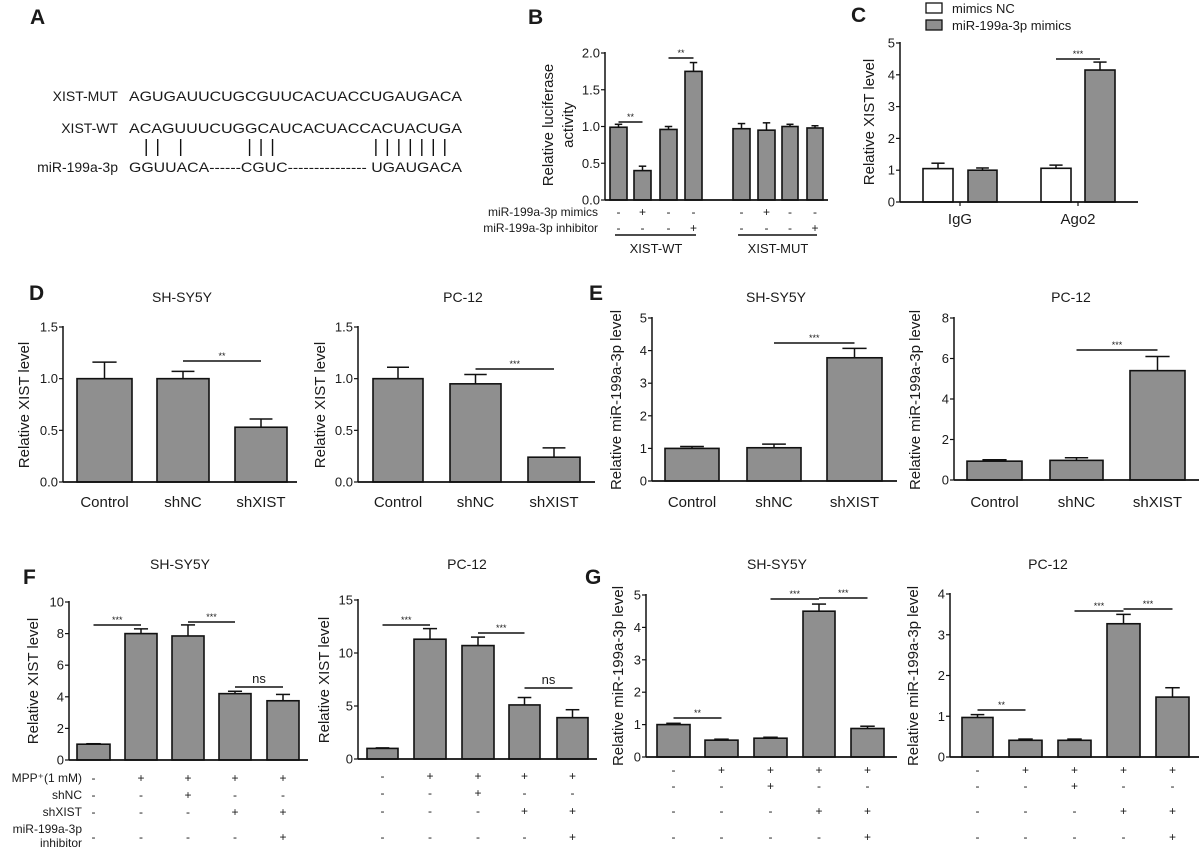 Image resolution: width=1200 pixels, height=849 pixels. Describe the element at coordinates (1012, 25) in the screenshot. I see `legend-label: miR-199a-3p mimics` at that location.